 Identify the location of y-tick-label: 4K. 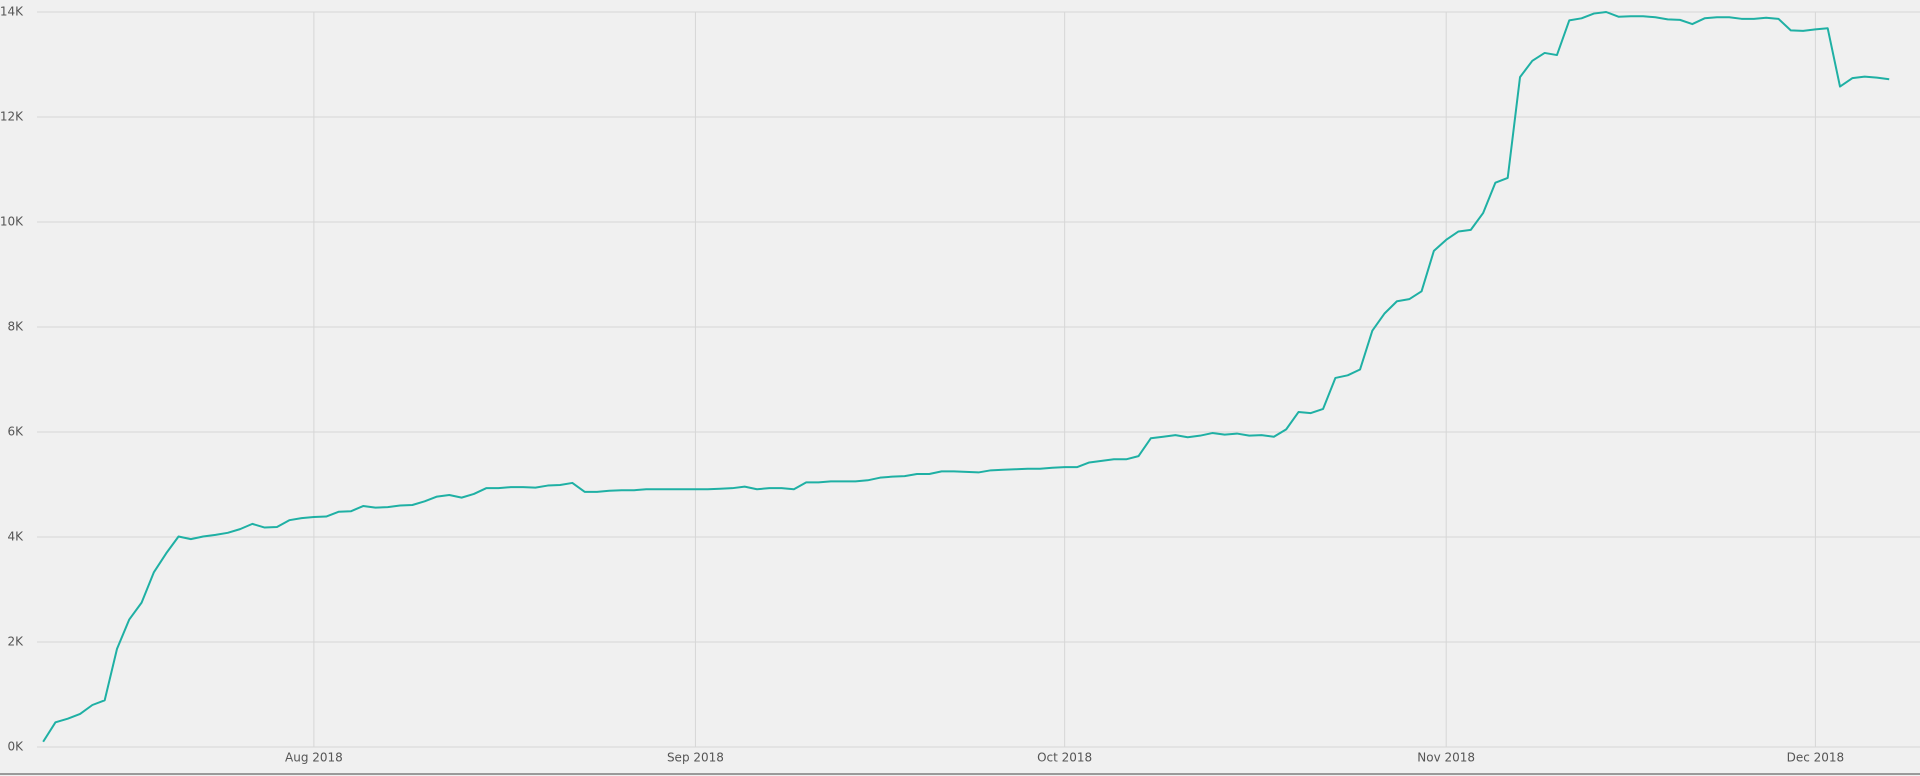
(15, 537).